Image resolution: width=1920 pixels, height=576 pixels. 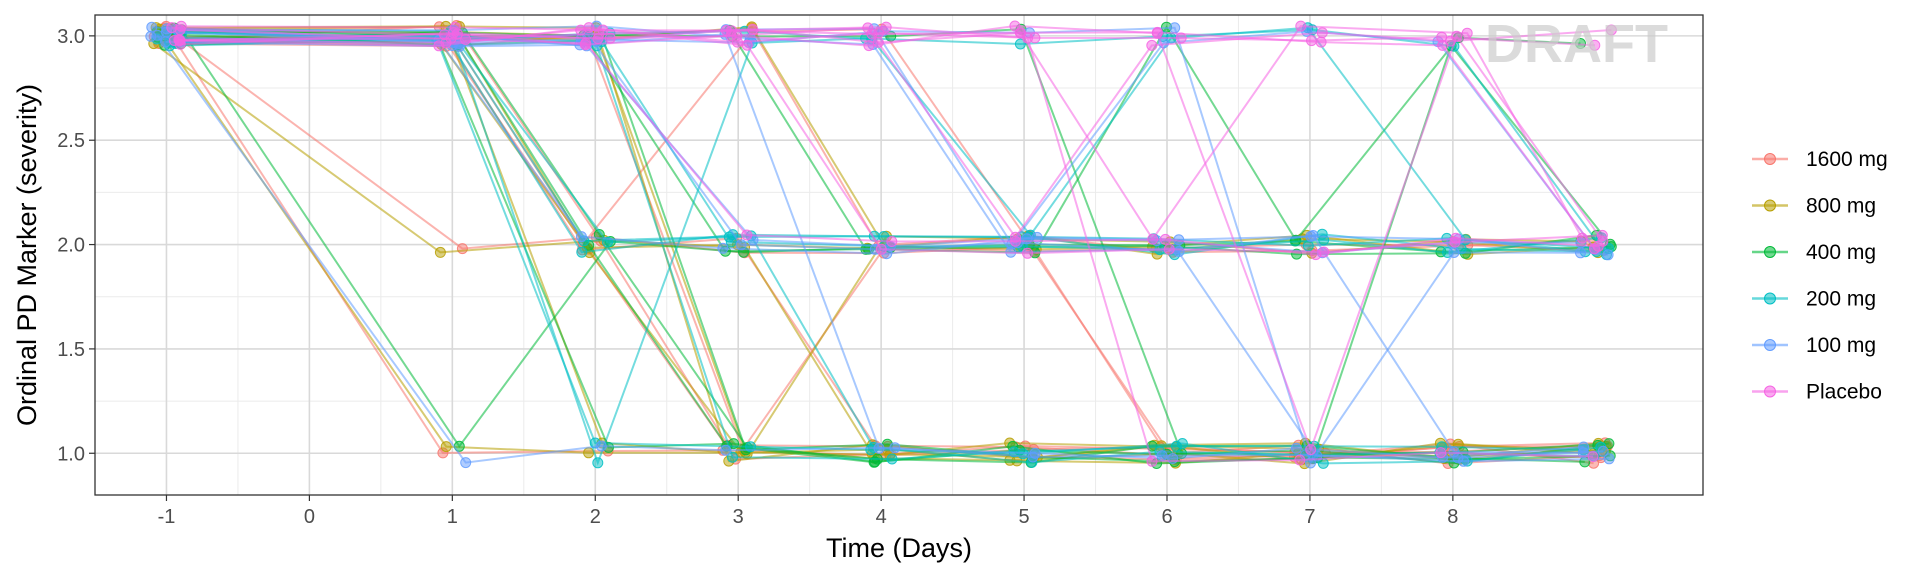 What do you see at coordinates (1024, 517) in the screenshot?
I see `x-tick-label: 5` at bounding box center [1024, 517].